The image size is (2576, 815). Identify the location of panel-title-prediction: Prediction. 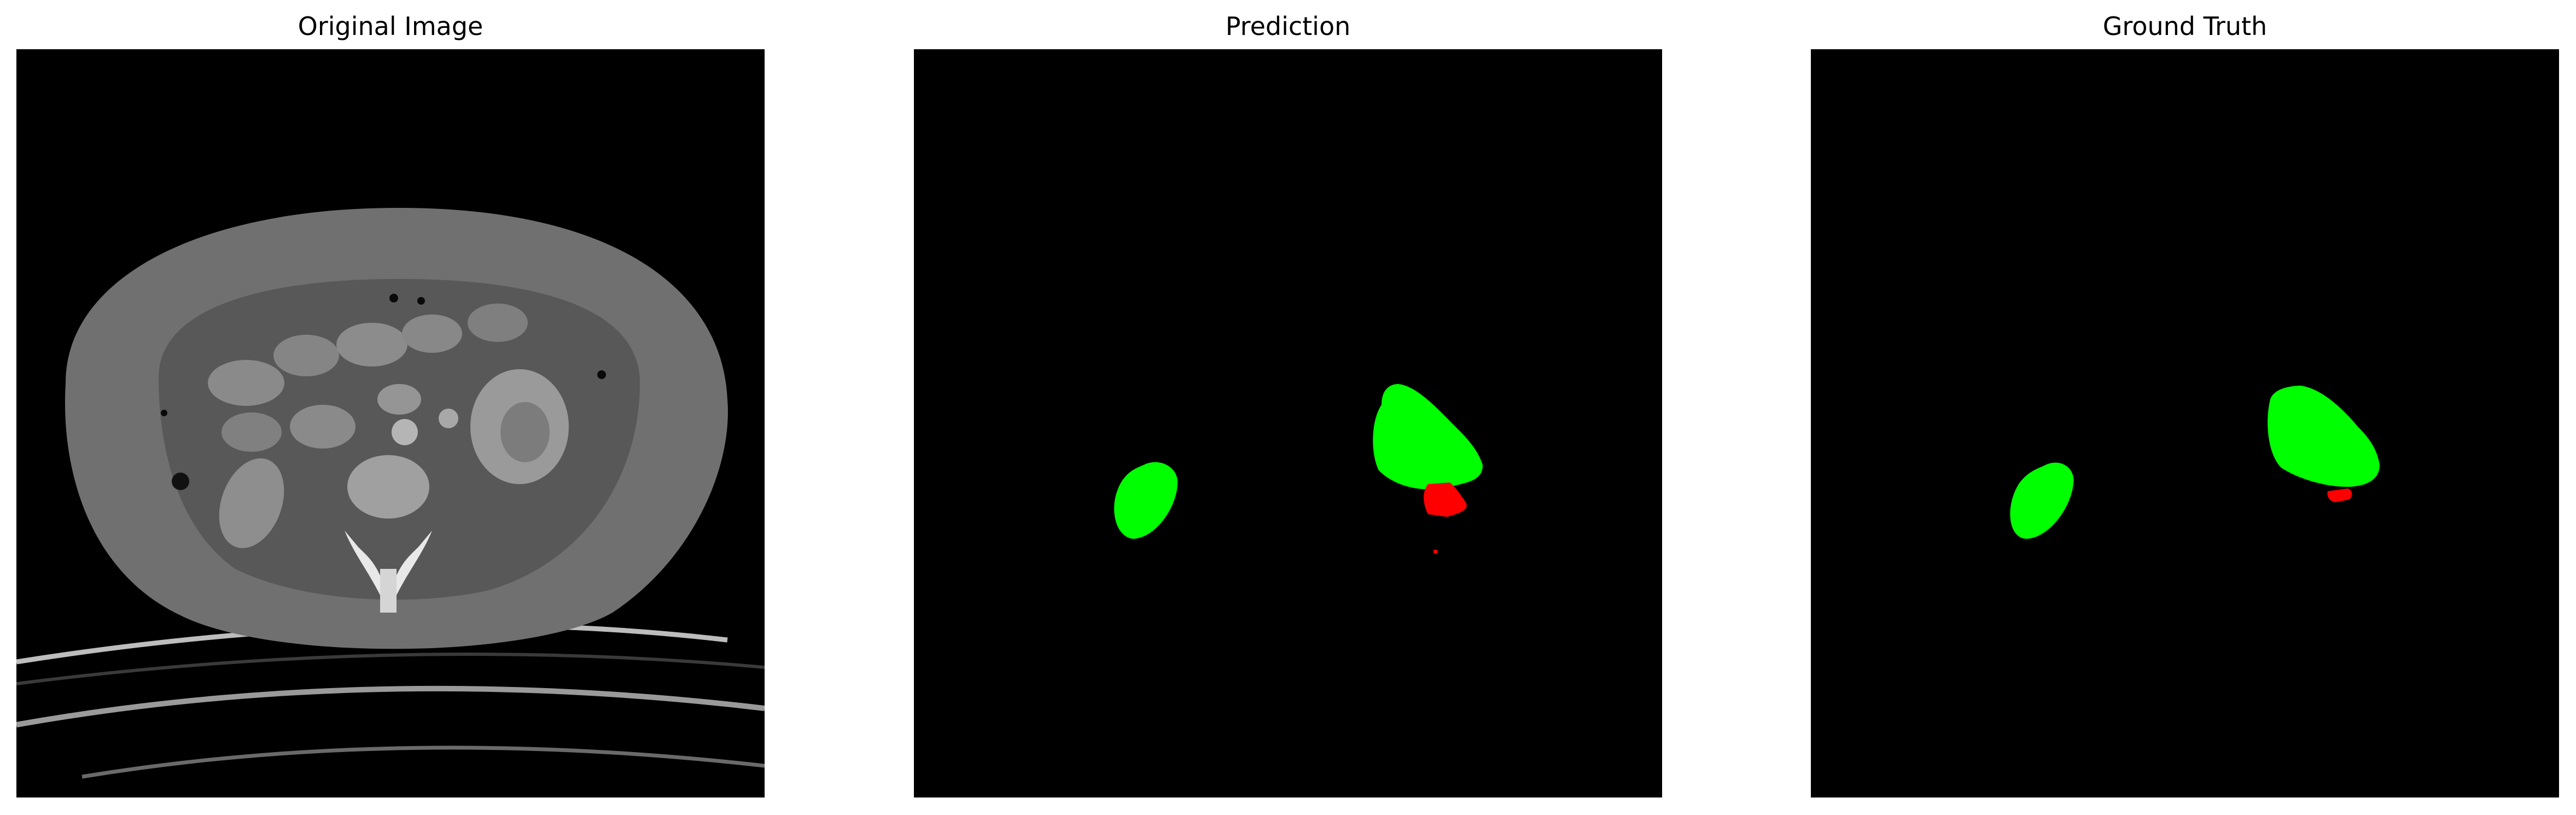
(1288, 26).